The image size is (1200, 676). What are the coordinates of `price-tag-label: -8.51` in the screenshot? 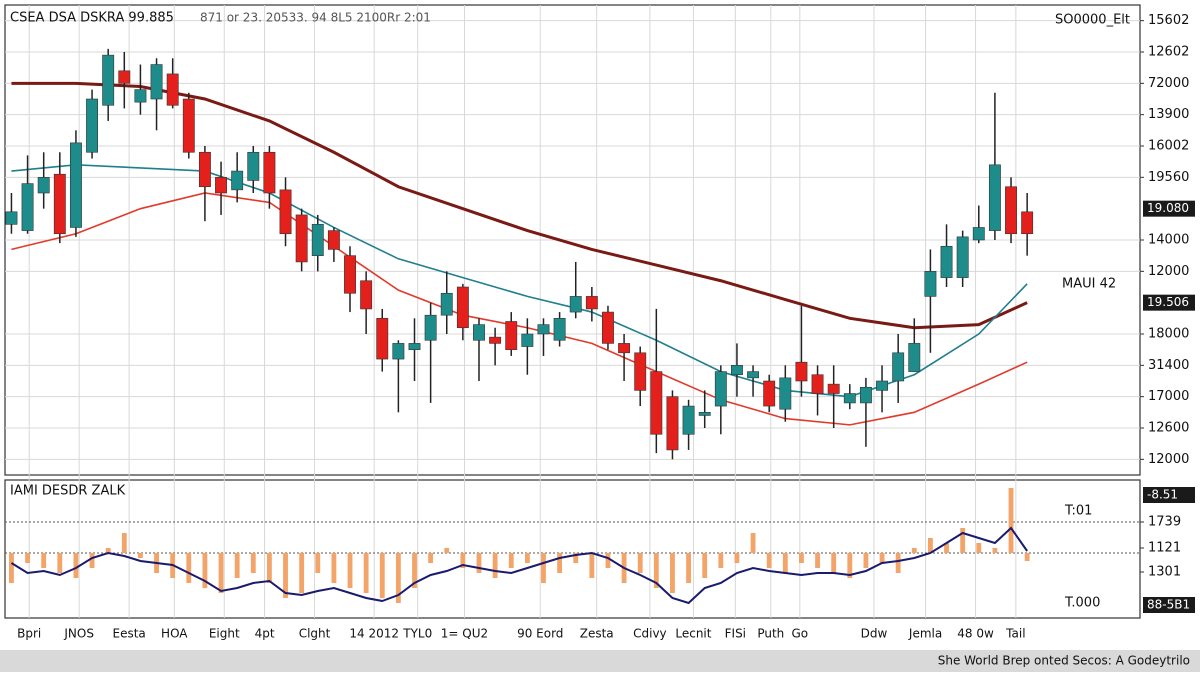 It's located at (1162, 495).